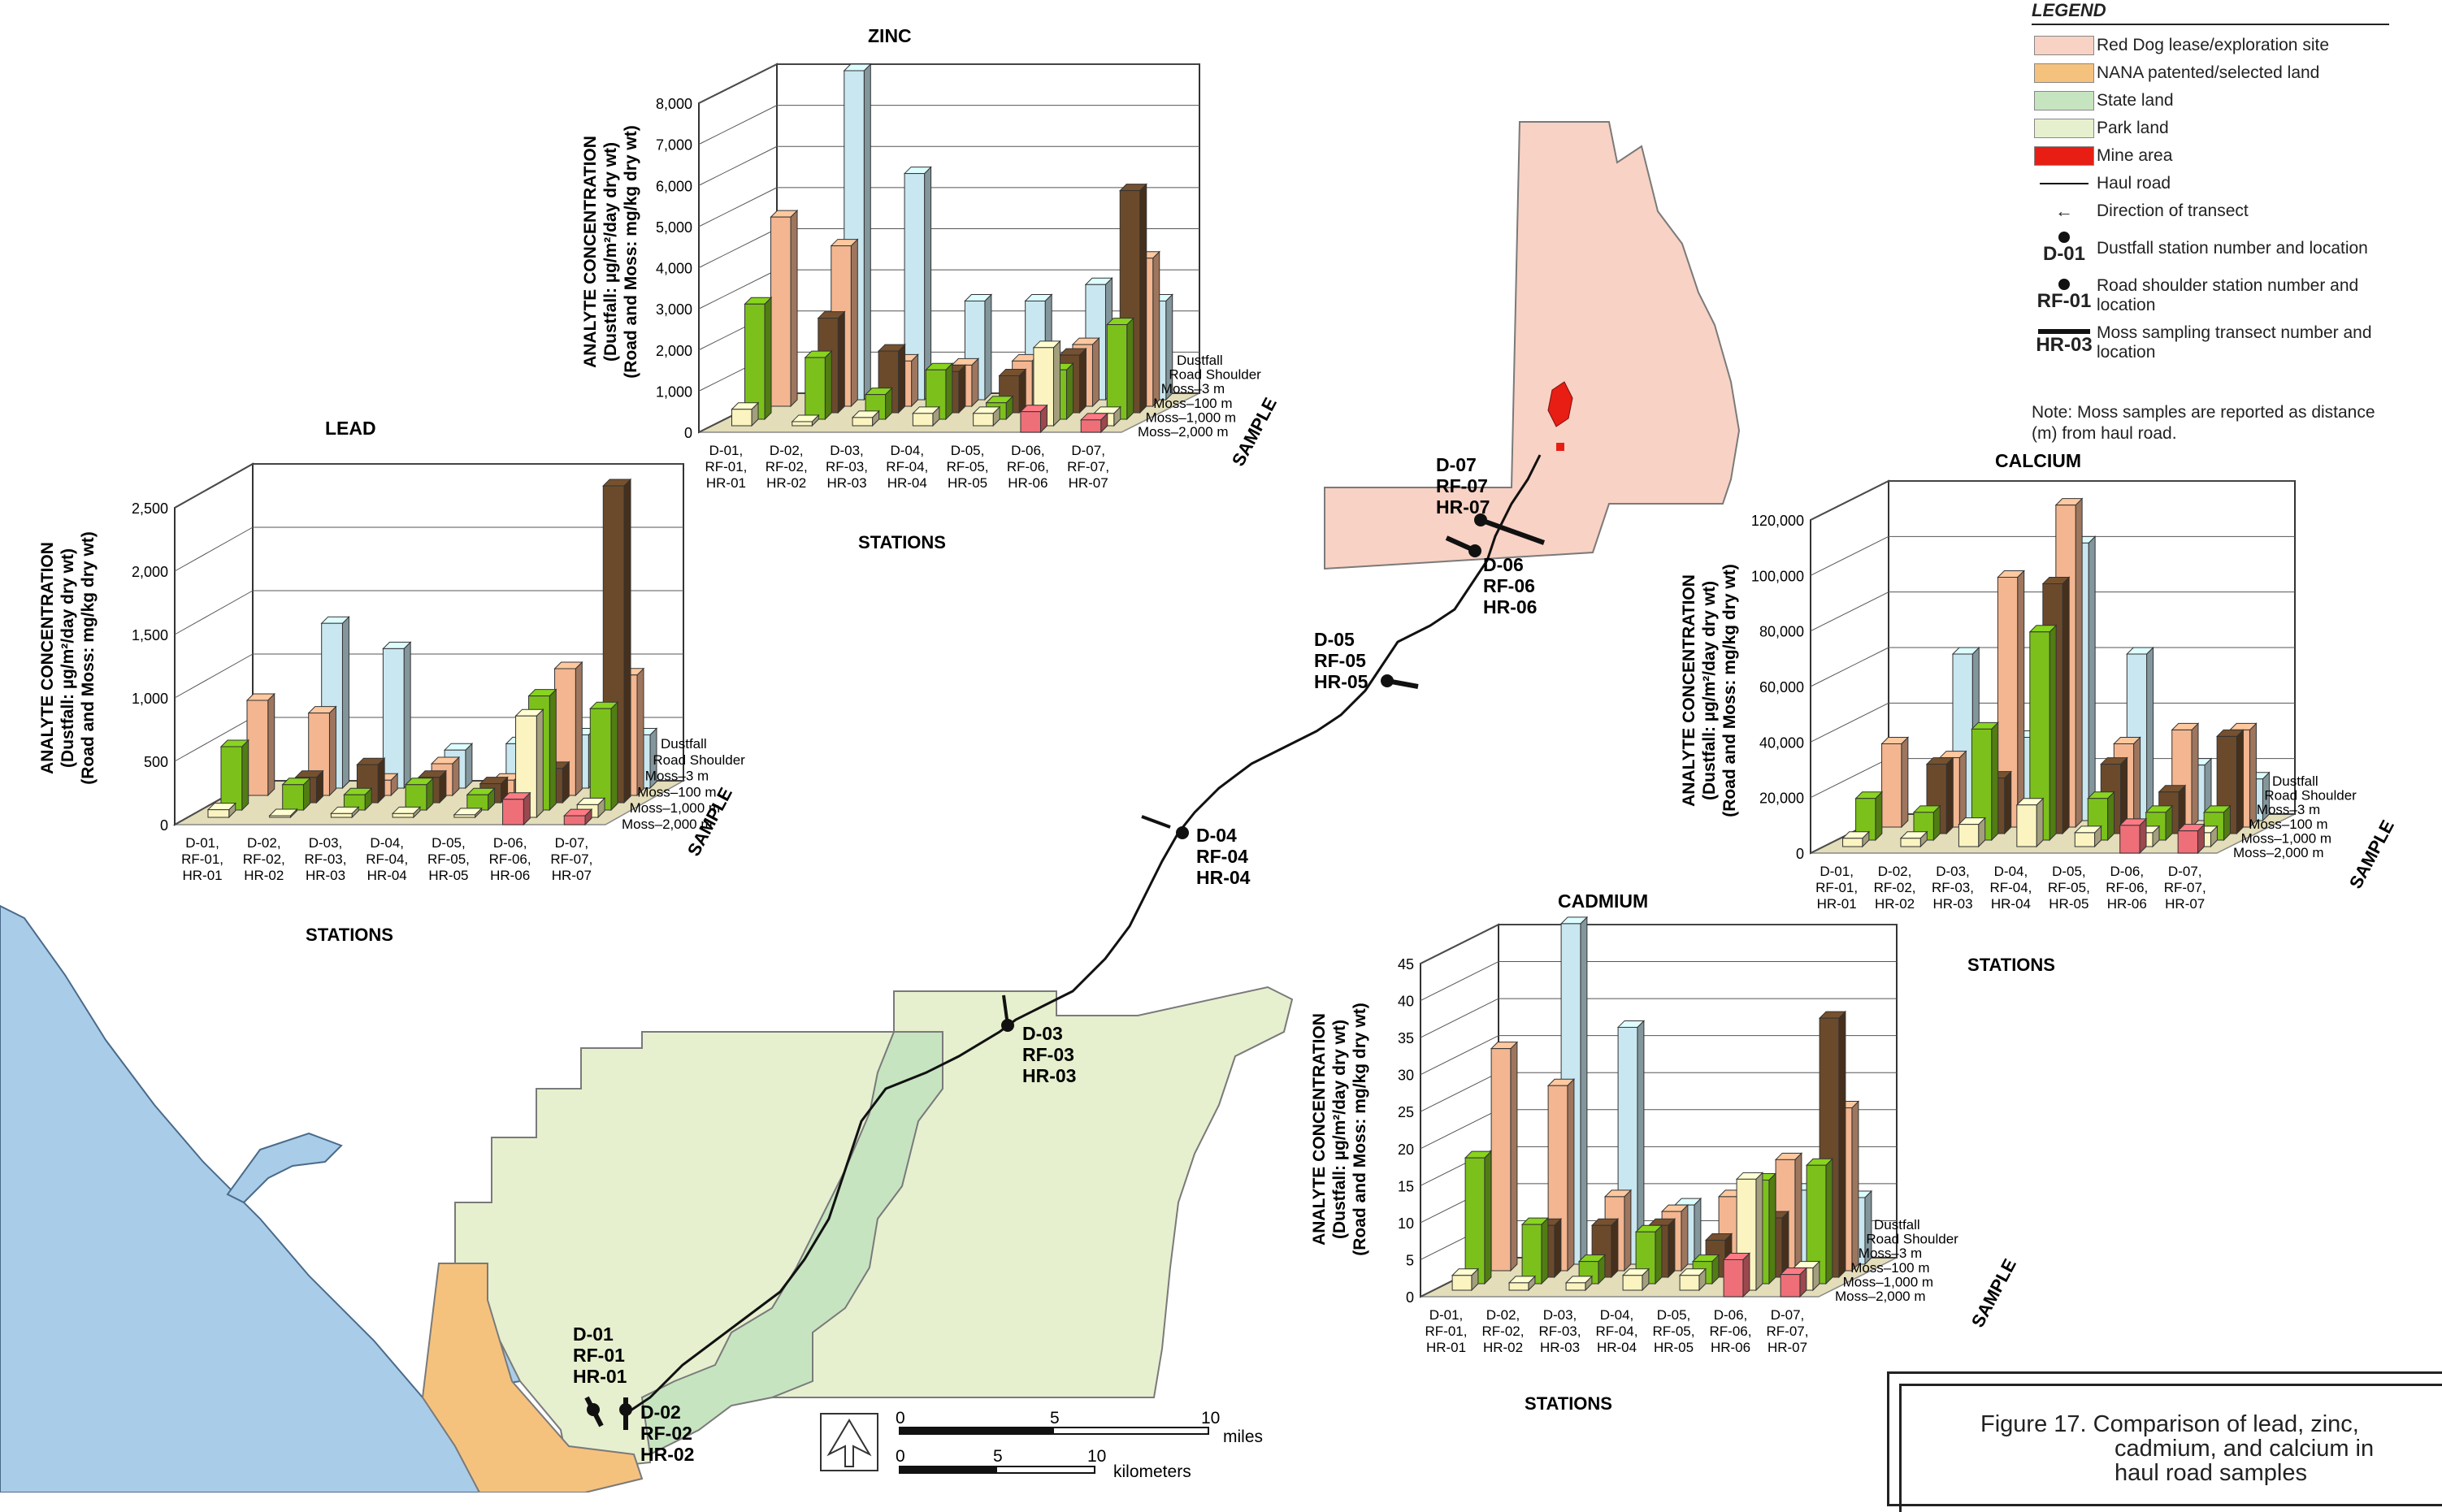 The image size is (2442, 1512). What do you see at coordinates (2064, 128) in the screenshot?
I see `swatch-park` at bounding box center [2064, 128].